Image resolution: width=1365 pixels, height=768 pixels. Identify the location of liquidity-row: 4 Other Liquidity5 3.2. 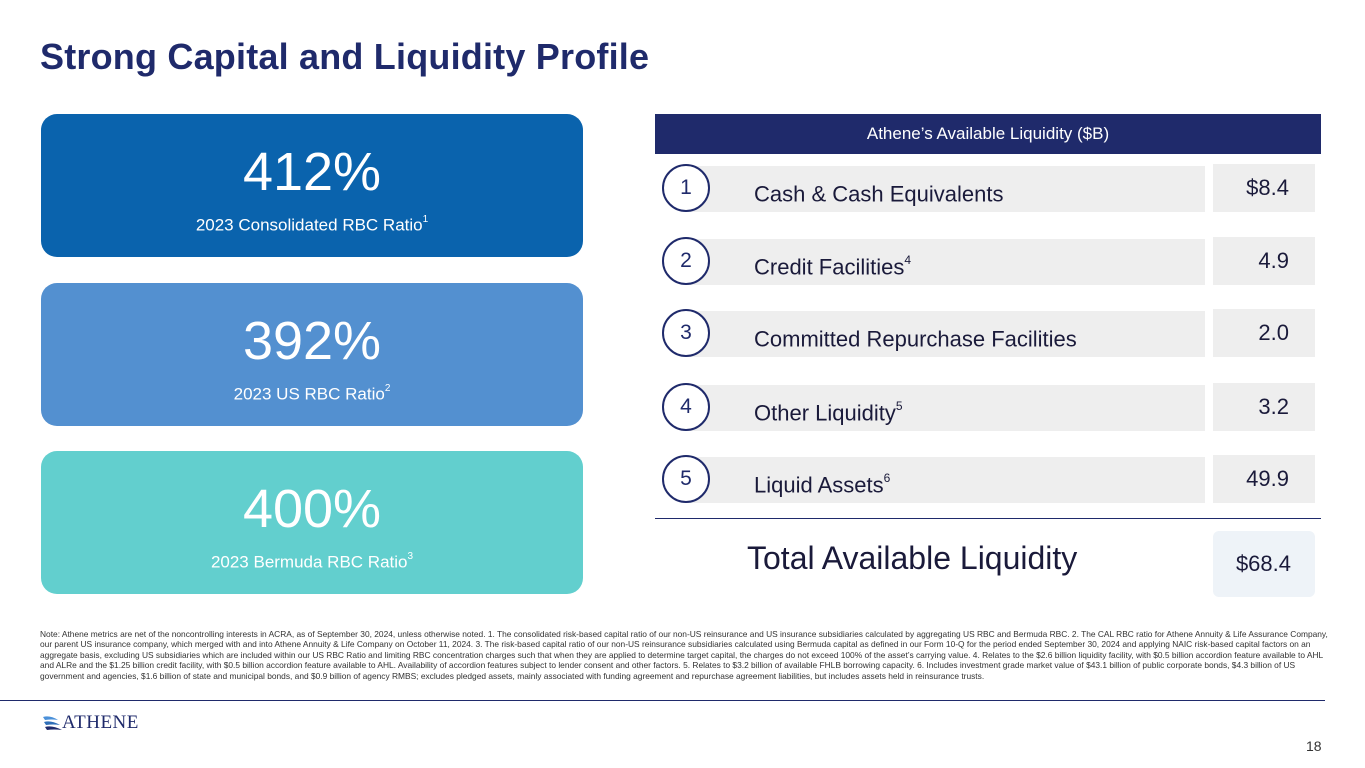
(988, 407).